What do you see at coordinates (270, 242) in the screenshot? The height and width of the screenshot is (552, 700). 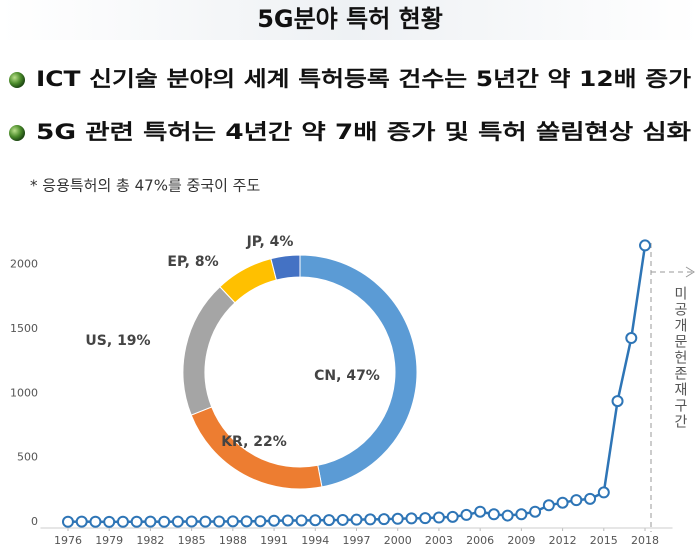 I see `segment-label: JP, 4%` at bounding box center [270, 242].